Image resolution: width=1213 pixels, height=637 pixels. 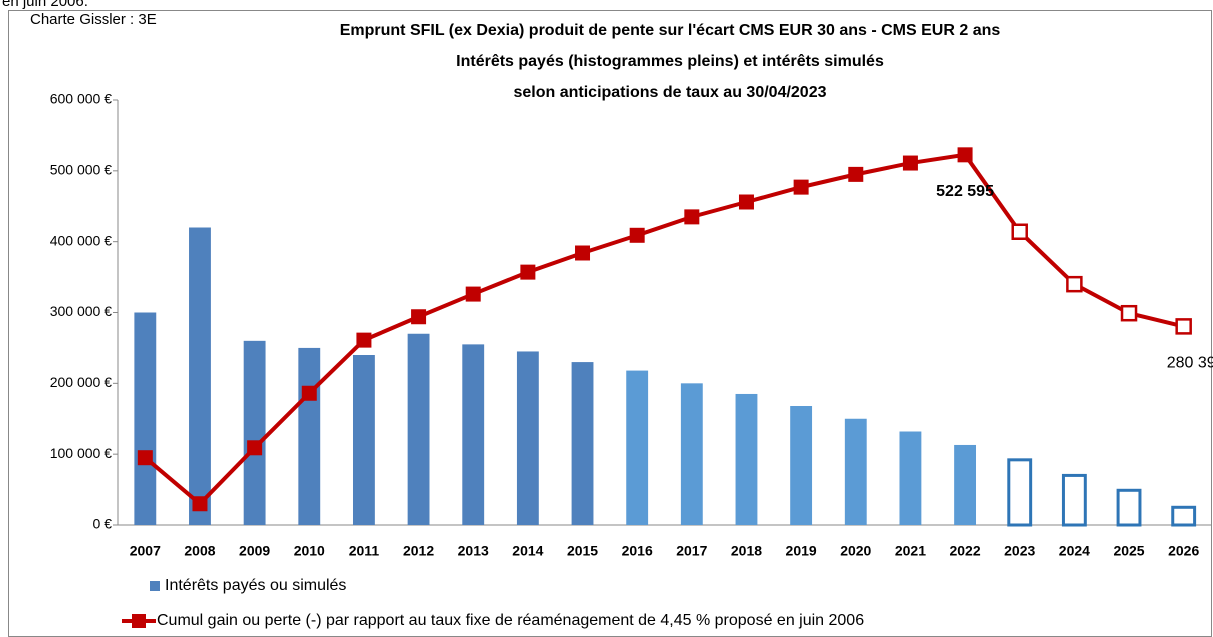 What do you see at coordinates (964, 551) in the screenshot?
I see `x-tick-label: 2022` at bounding box center [964, 551].